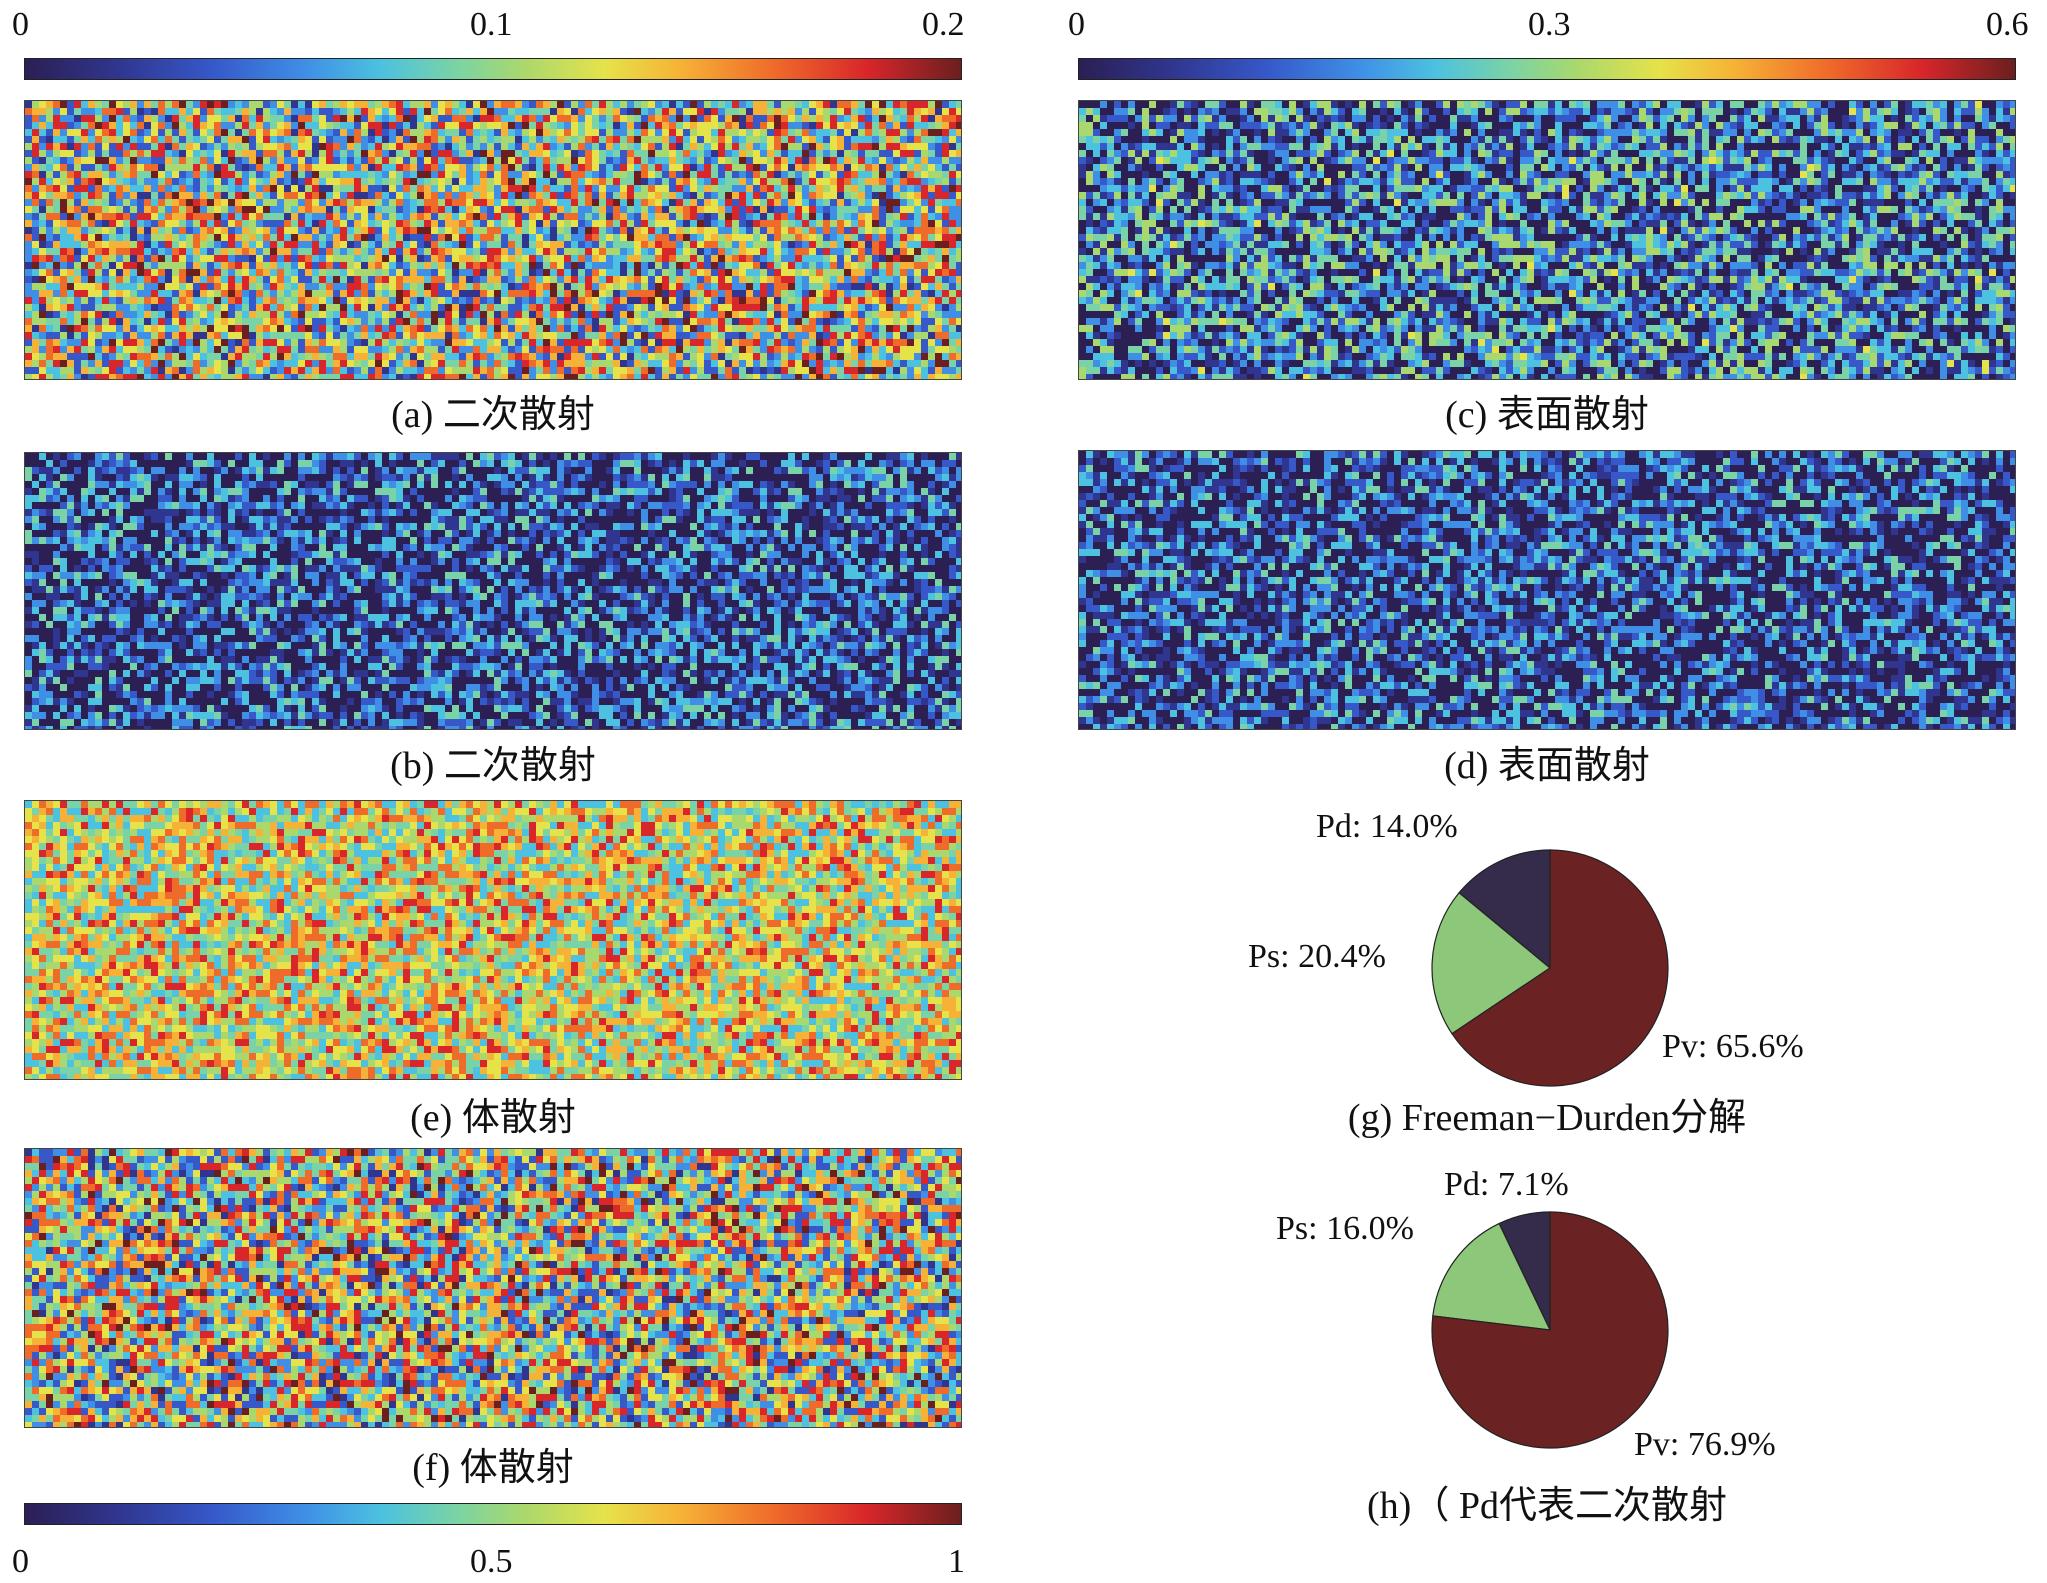  Describe the element at coordinates (493, 766) in the screenshot. I see `caption-b: (b) 二次散射` at that location.